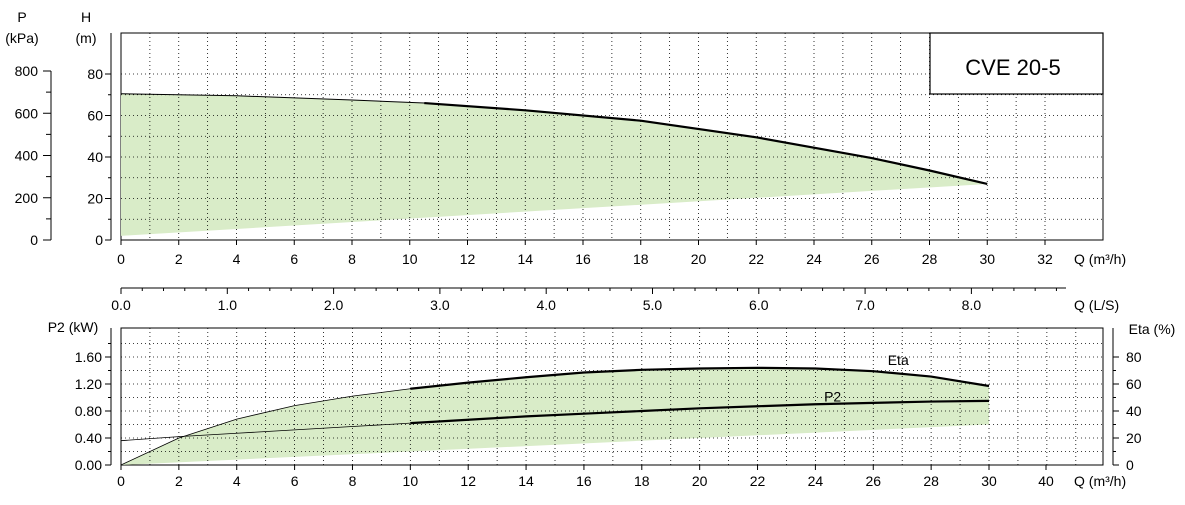 This screenshot has width=1185, height=505. What do you see at coordinates (1134, 438) in the screenshot?
I see `y-right-tick-label: 20` at bounding box center [1134, 438].